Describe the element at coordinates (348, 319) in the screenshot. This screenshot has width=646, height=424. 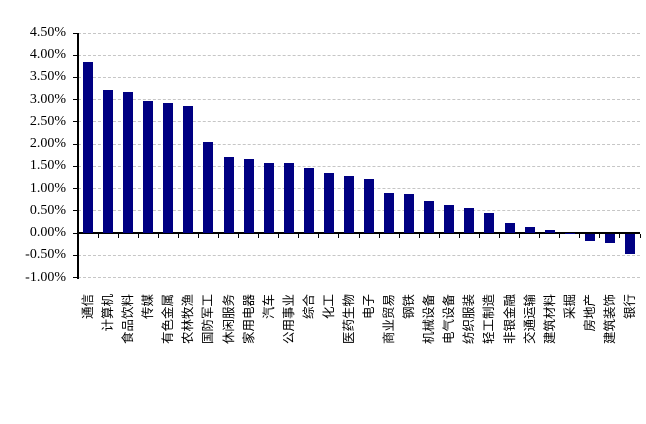
I see `x-axis-label: 医药生物` at that location.